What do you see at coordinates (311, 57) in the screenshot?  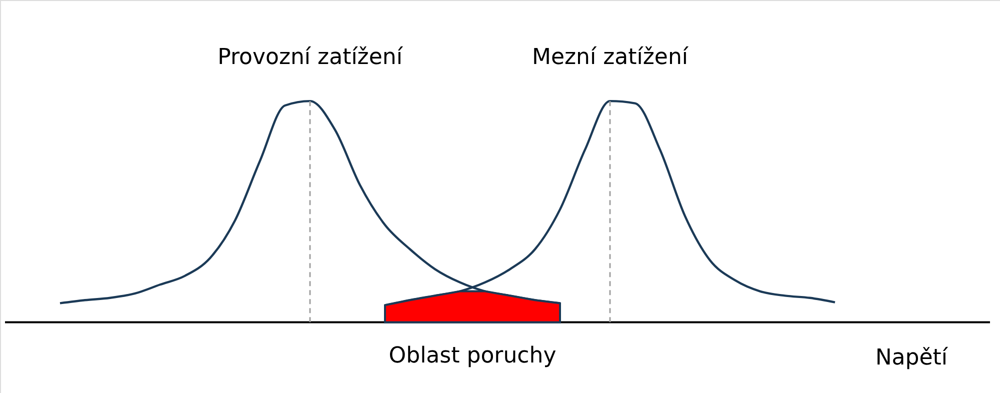 I see `series-label: Provozní zatížení` at bounding box center [311, 57].